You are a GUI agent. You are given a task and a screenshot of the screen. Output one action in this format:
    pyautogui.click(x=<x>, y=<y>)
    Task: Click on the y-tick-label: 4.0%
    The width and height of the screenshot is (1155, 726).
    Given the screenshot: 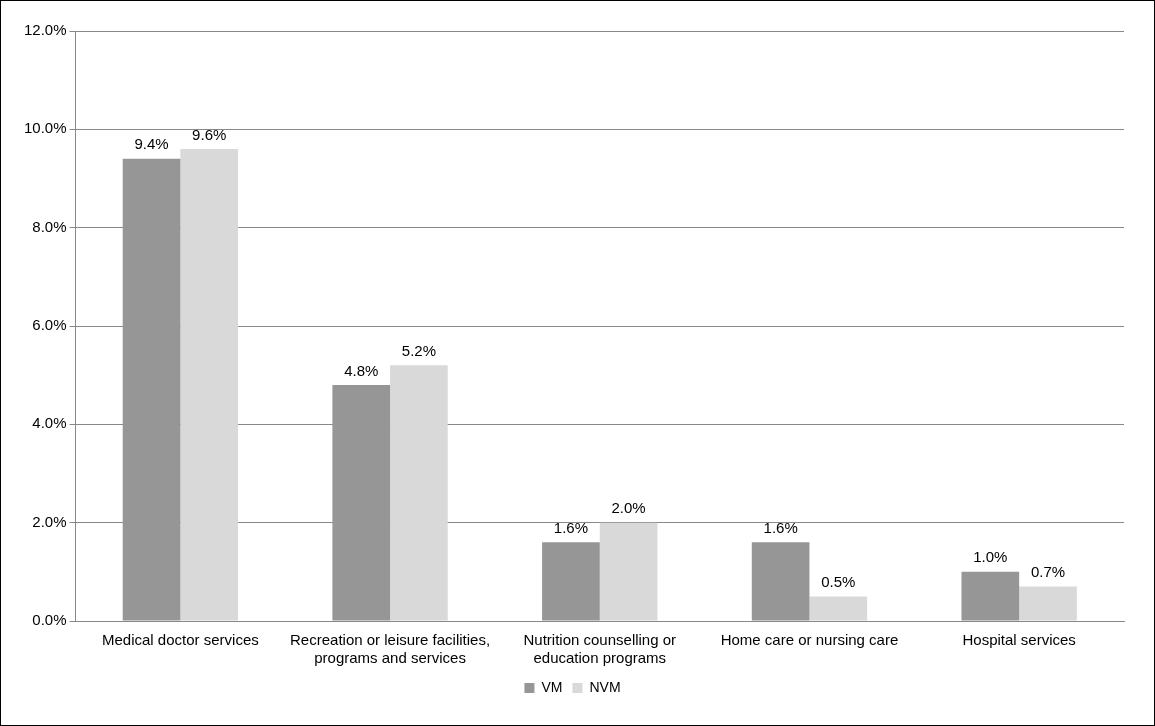 What is the action you would take?
    pyautogui.click(x=49, y=423)
    